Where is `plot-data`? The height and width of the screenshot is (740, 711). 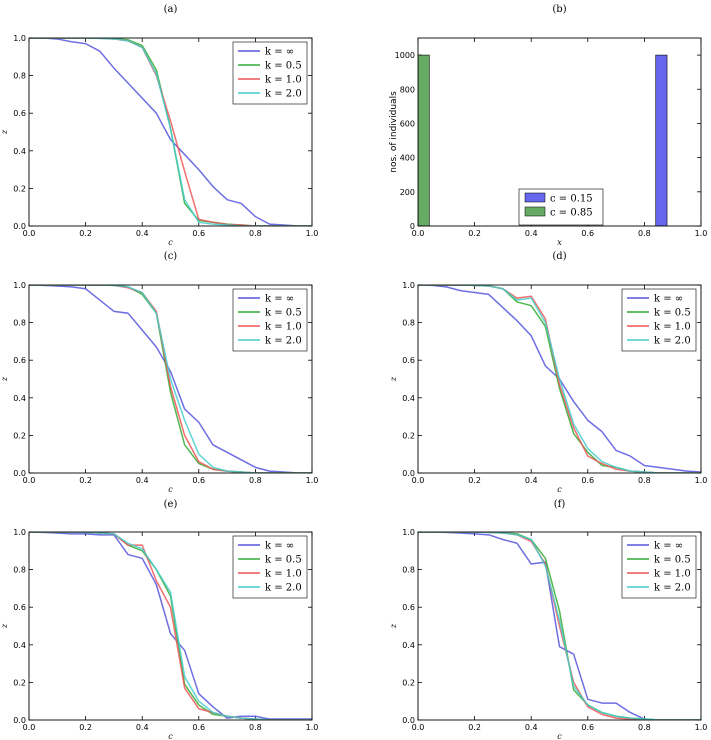 plot-data is located at coordinates (170, 379).